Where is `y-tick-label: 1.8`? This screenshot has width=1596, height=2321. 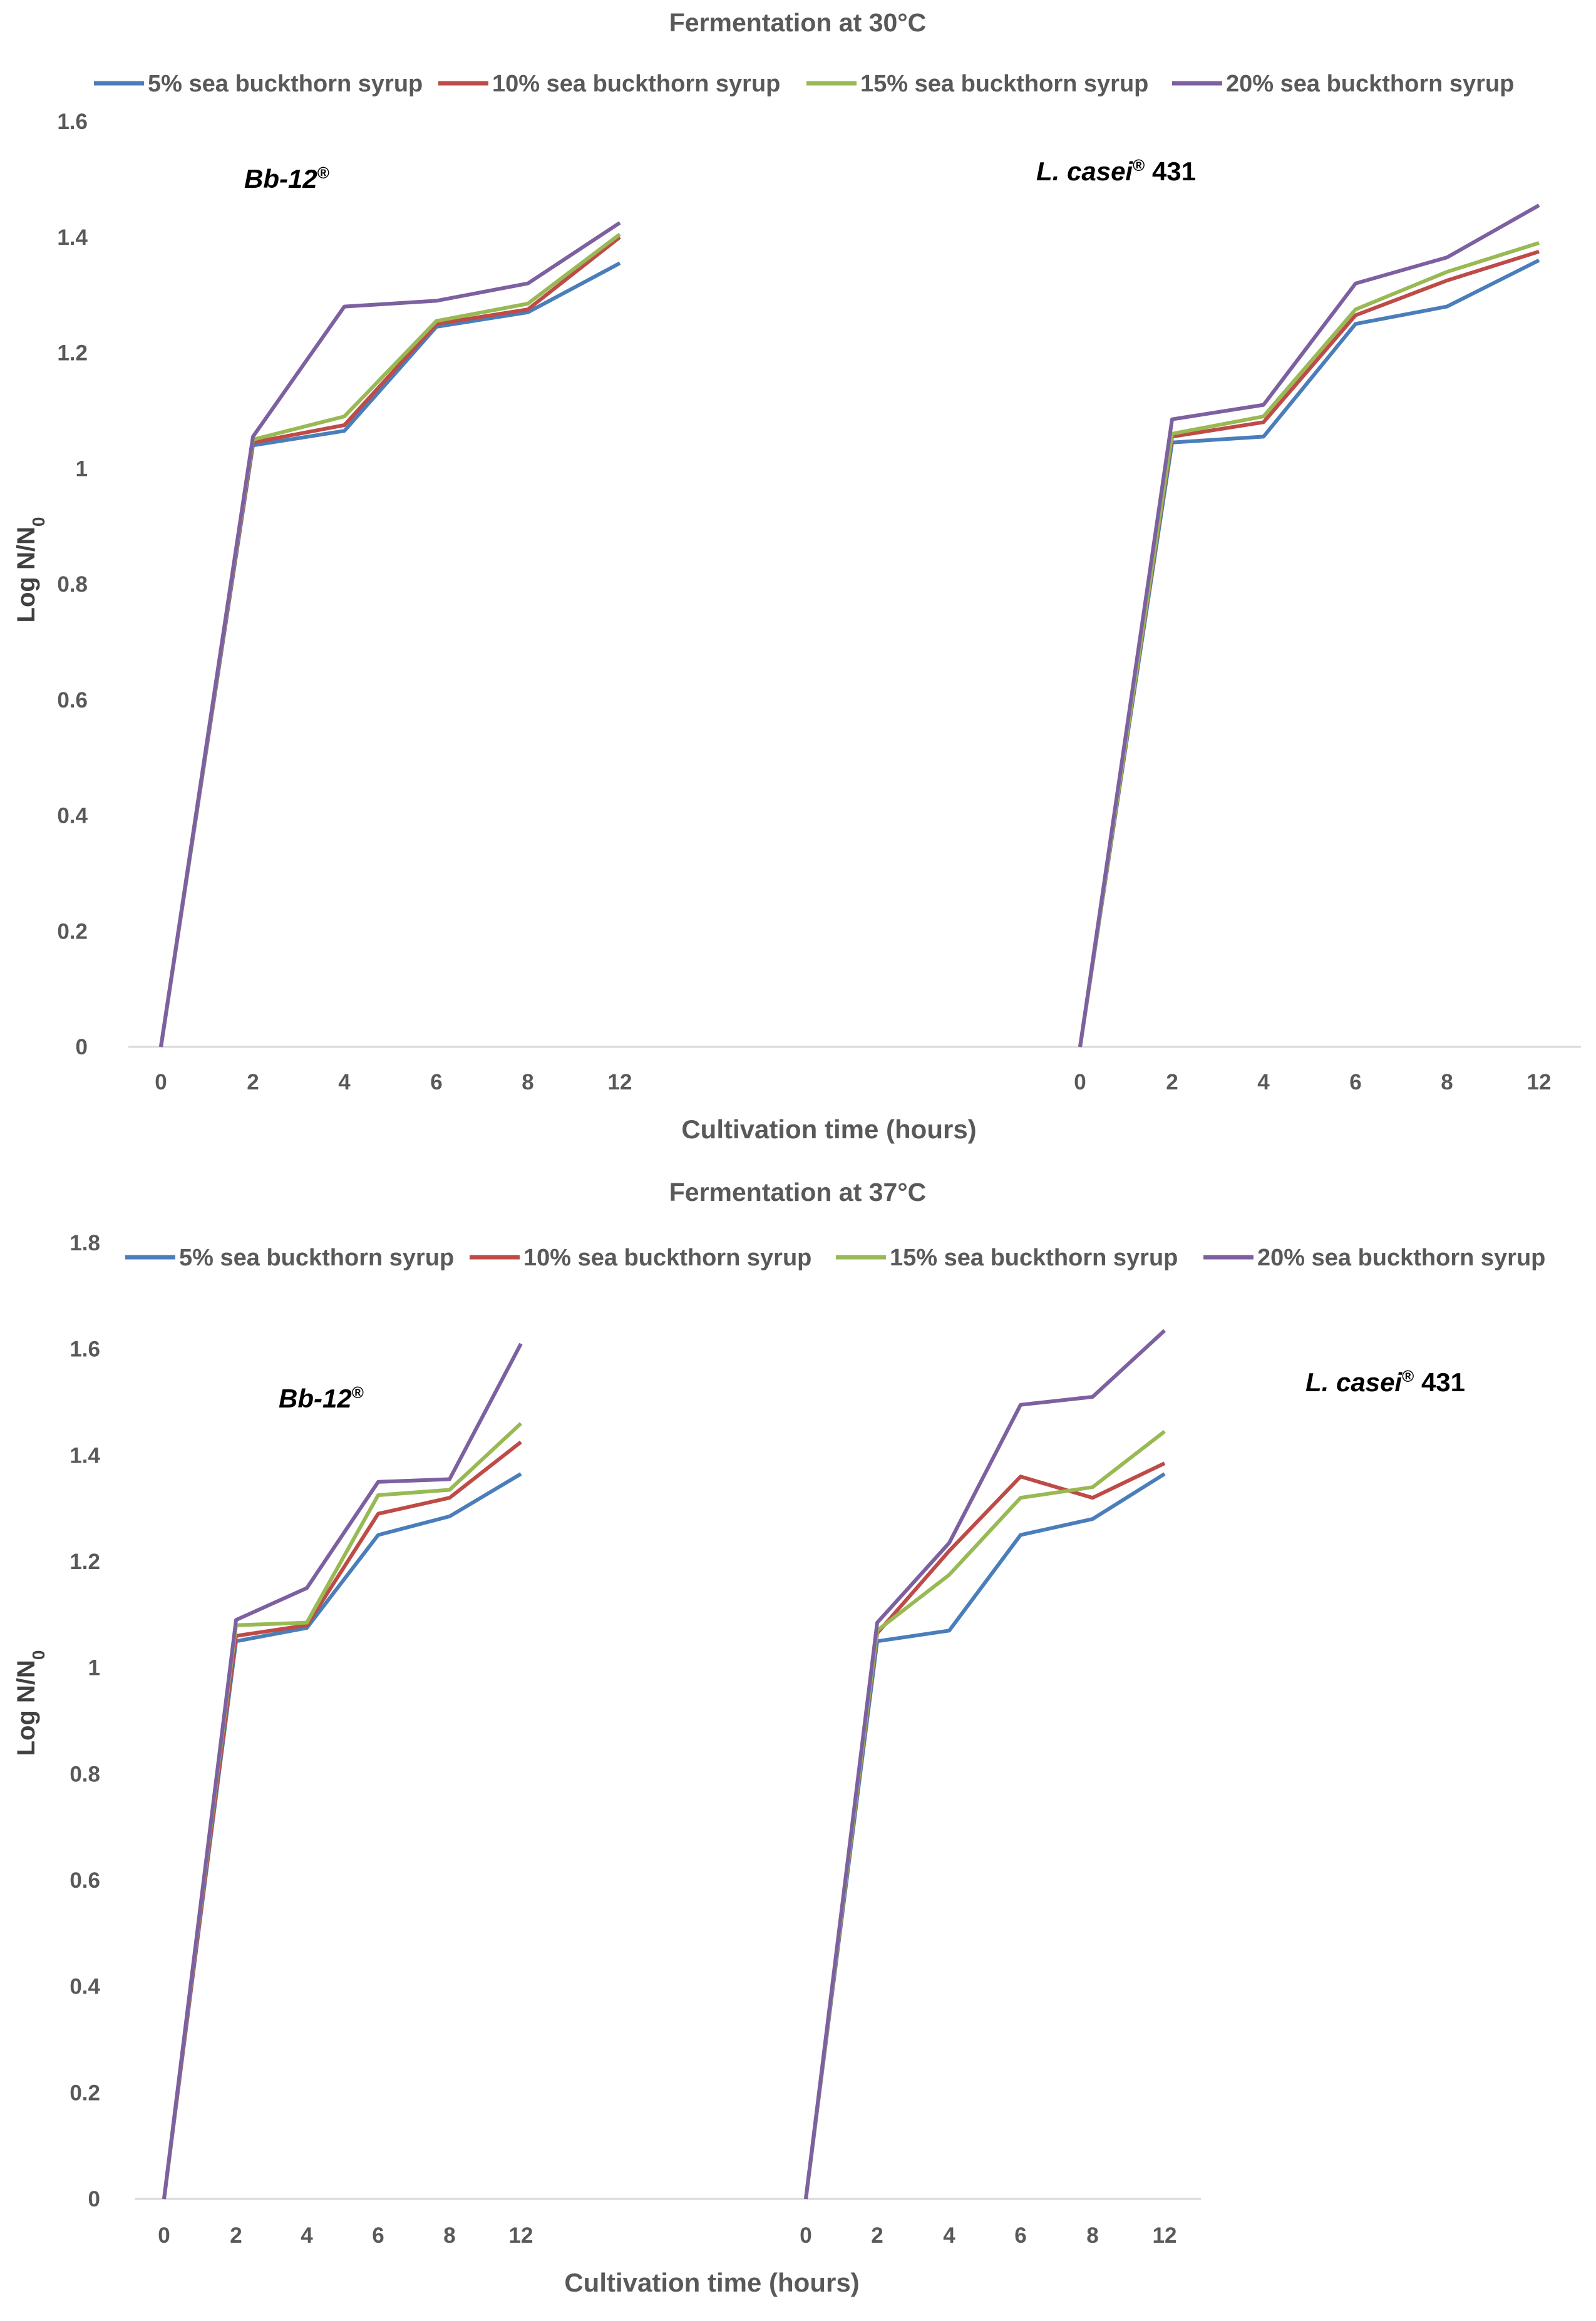 y-tick-label: 1.8 is located at coordinates (85, 1243).